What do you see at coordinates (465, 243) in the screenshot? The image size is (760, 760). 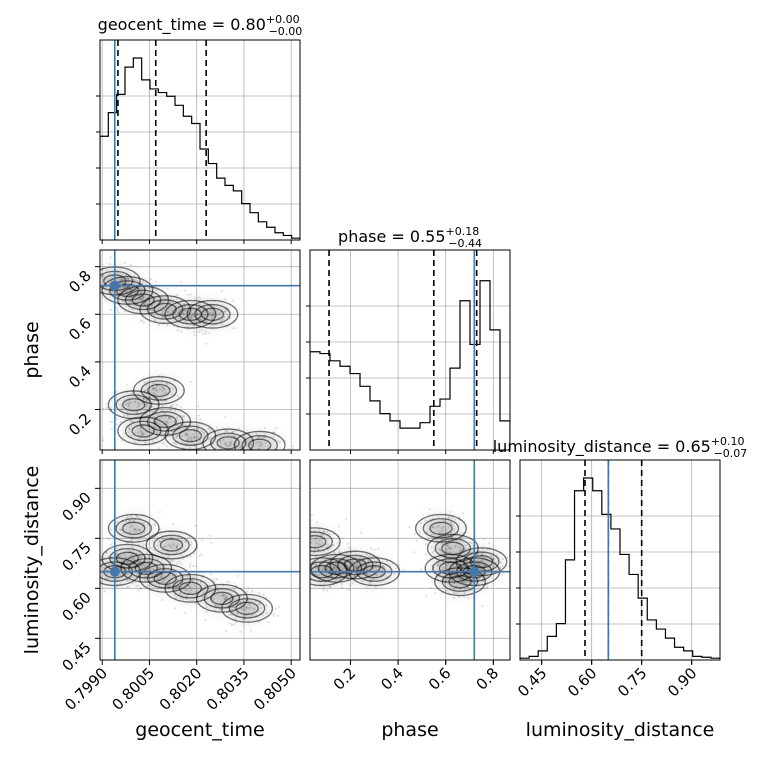 I see `title-minus: −0.44` at bounding box center [465, 243].